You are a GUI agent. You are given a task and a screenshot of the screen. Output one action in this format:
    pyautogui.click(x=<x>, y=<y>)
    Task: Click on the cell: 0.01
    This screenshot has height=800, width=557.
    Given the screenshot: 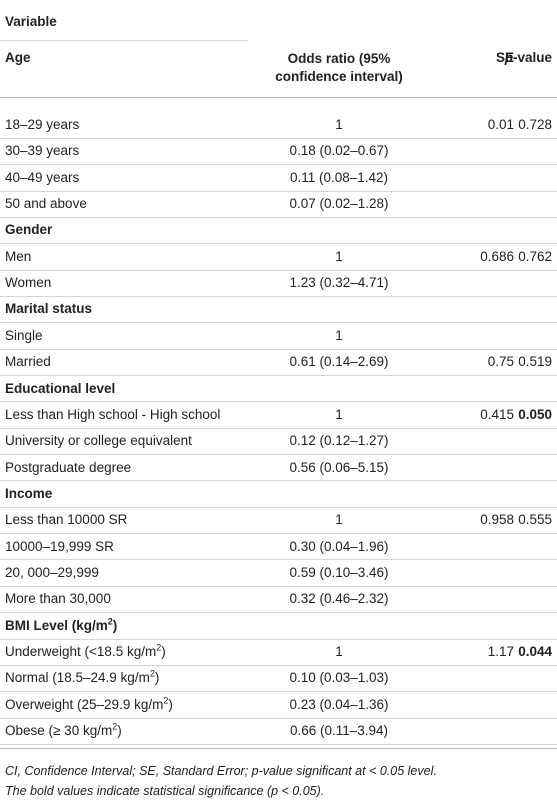 What is the action you would take?
    pyautogui.click(x=500, y=124)
    